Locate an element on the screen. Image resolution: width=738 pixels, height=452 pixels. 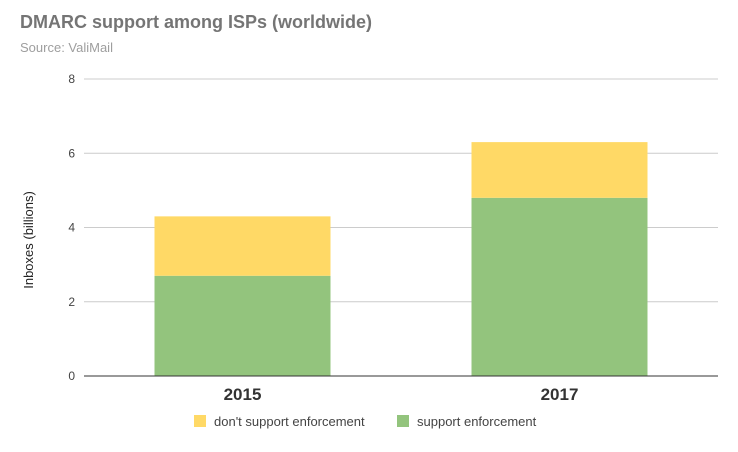
y-tick-label: 2 is located at coordinates (71, 302).